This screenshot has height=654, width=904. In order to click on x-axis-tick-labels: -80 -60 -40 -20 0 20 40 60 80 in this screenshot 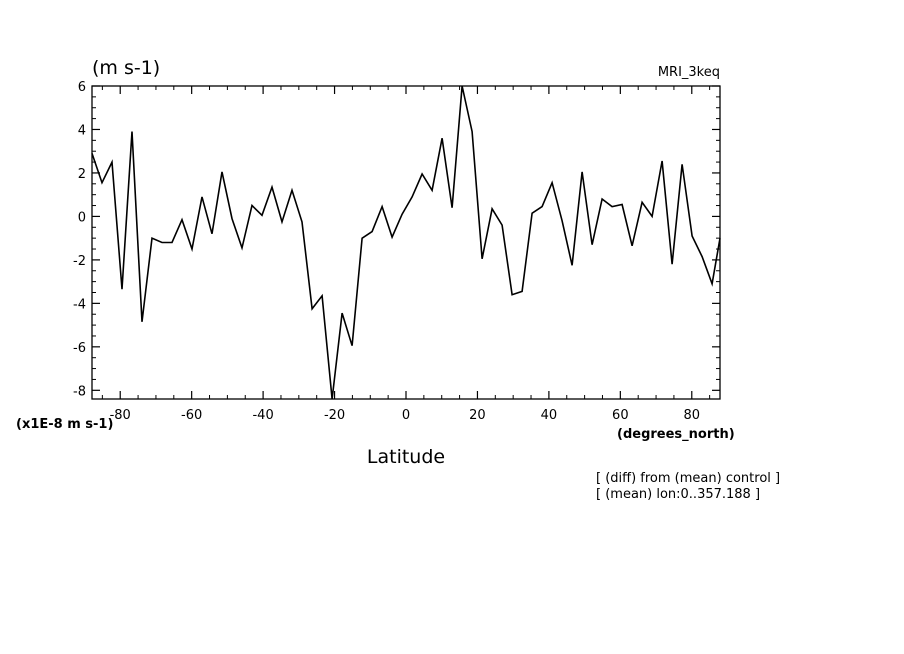, I will do `click(405, 415)`.